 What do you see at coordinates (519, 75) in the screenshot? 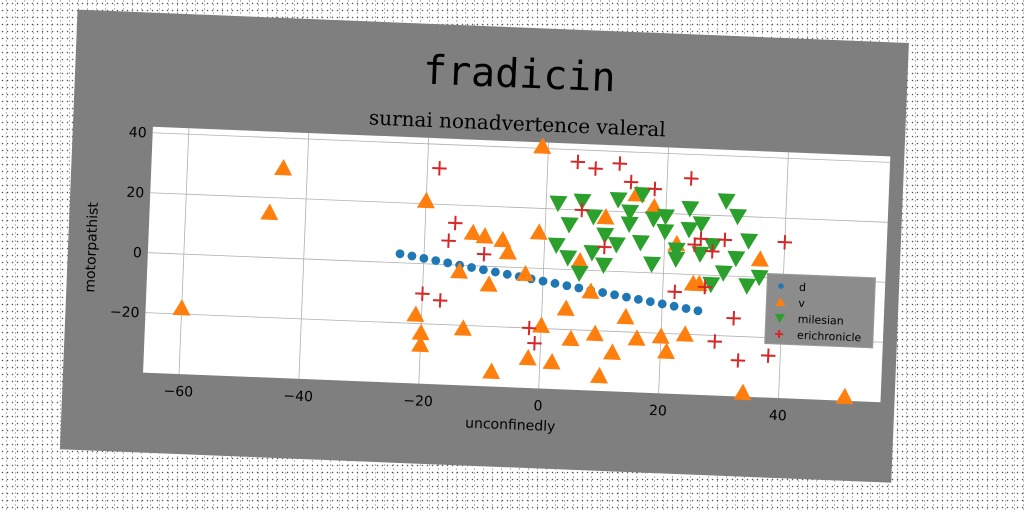
I see `chart-title: fradicin` at bounding box center [519, 75].